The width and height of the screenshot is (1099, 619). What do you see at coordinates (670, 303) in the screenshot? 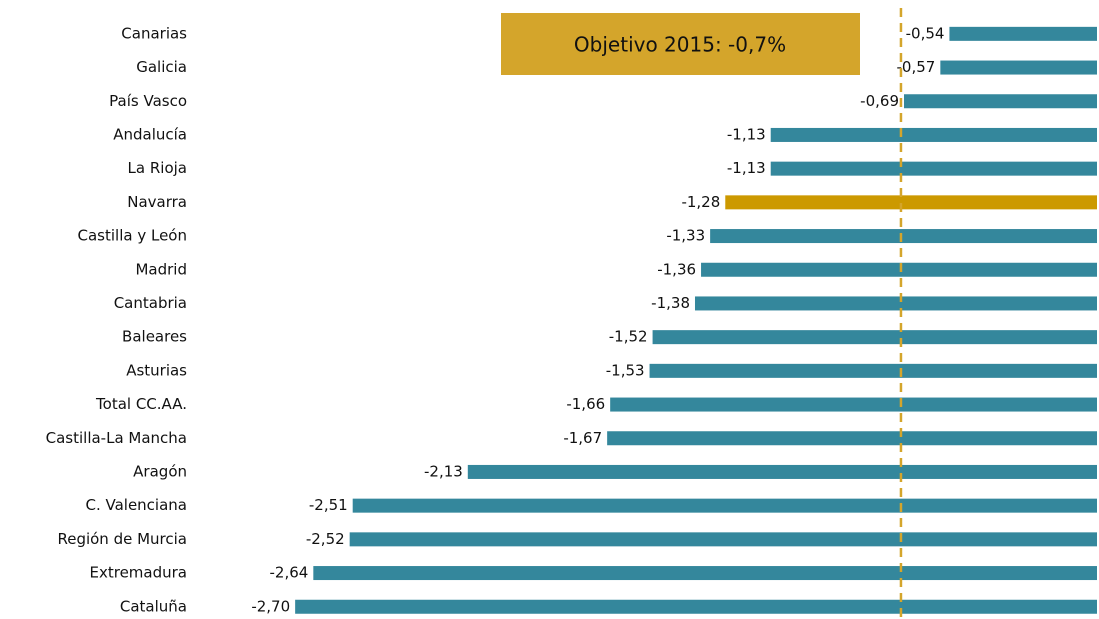
I see `value-label: -1,38` at bounding box center [670, 303].